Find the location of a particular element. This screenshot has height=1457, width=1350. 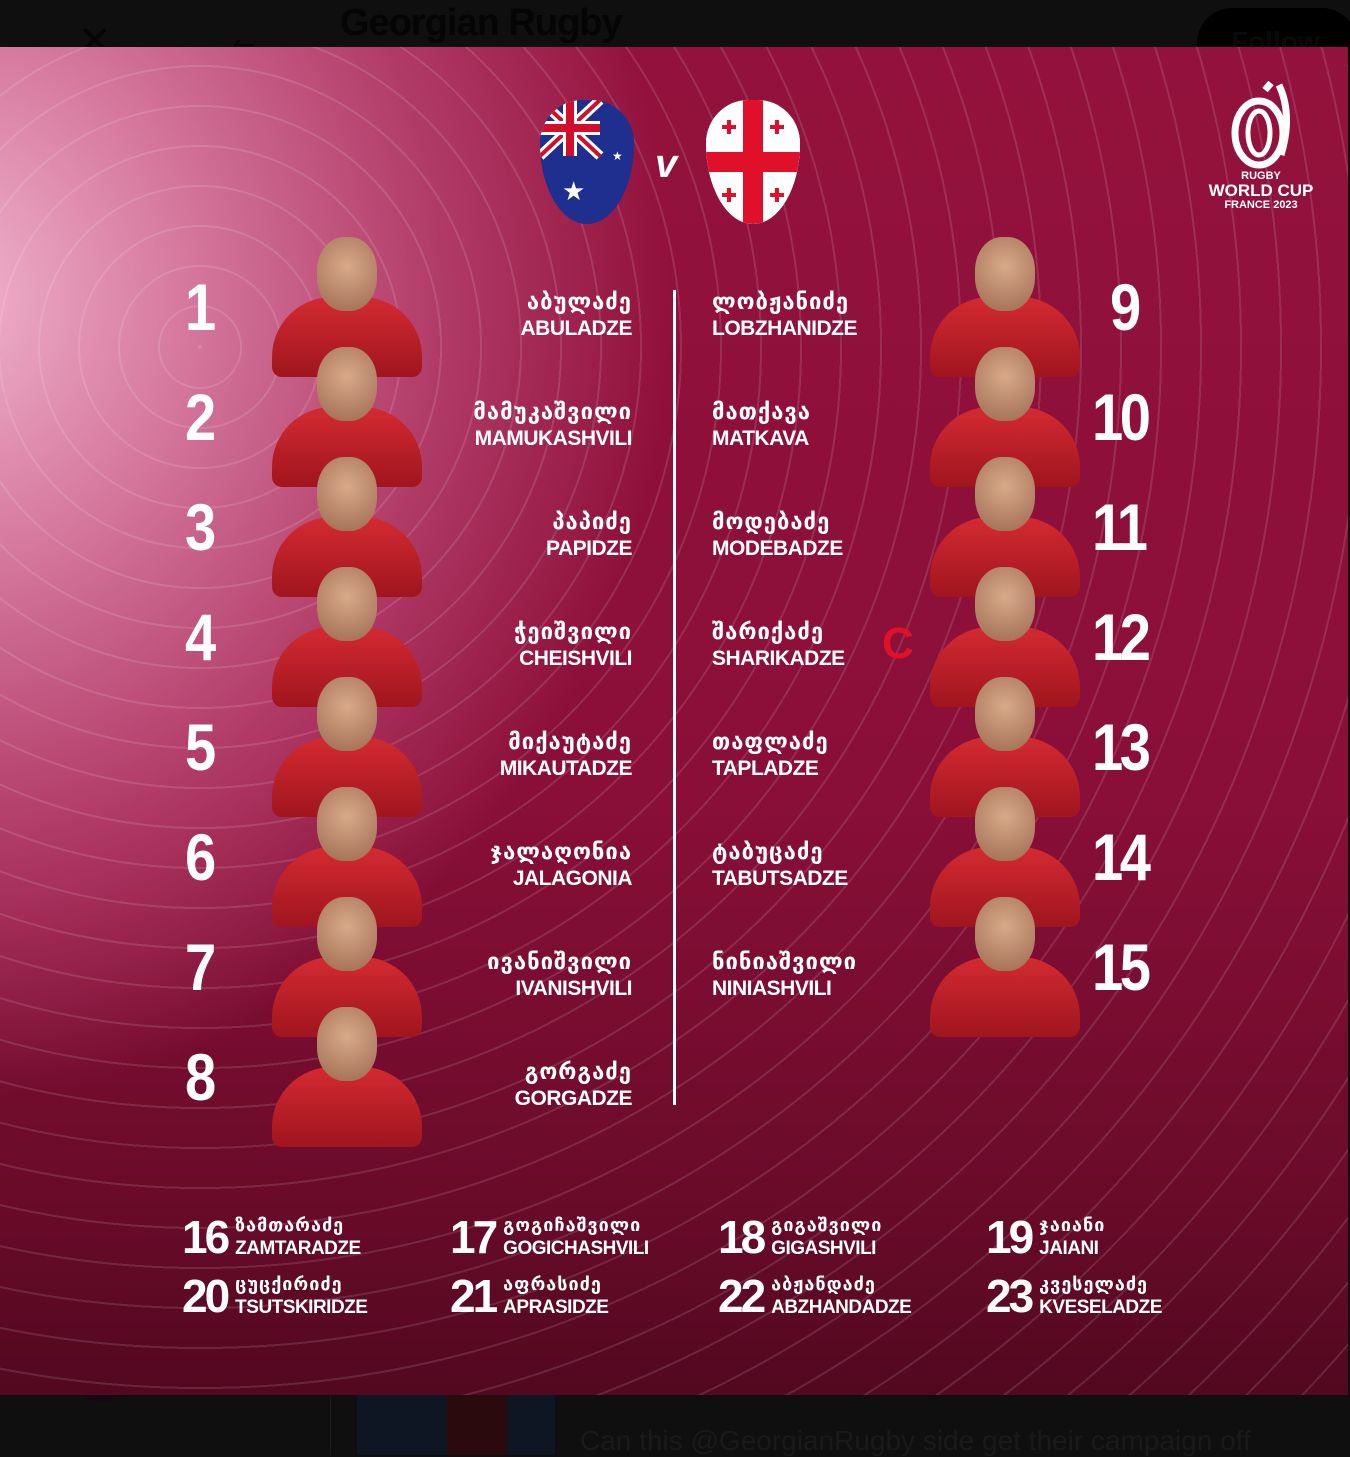

player-name-georgian: კვესელაძე is located at coordinates (1094, 1284).